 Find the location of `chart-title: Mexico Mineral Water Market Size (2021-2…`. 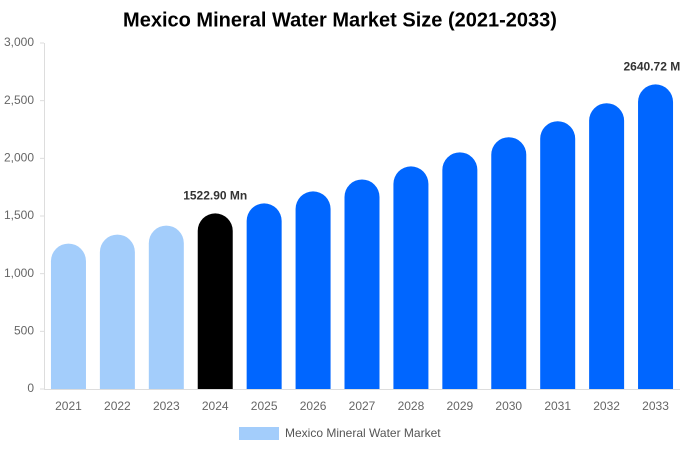

chart-title: Mexico Mineral Water Market Size (2021-2… is located at coordinates (340, 20).